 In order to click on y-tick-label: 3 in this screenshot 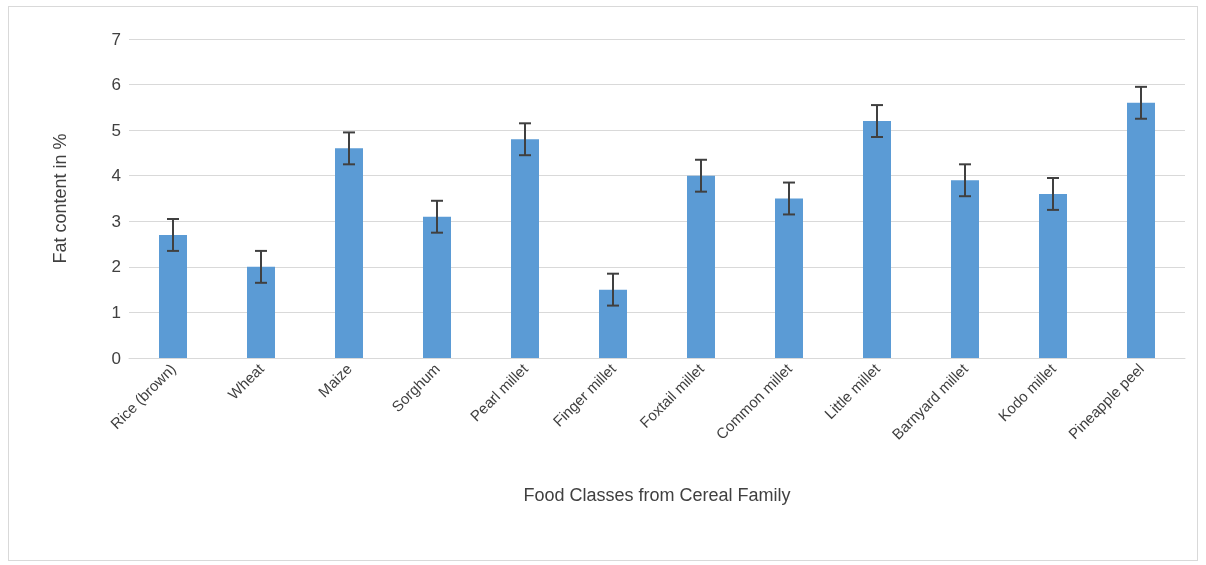, I will do `click(116, 221)`.